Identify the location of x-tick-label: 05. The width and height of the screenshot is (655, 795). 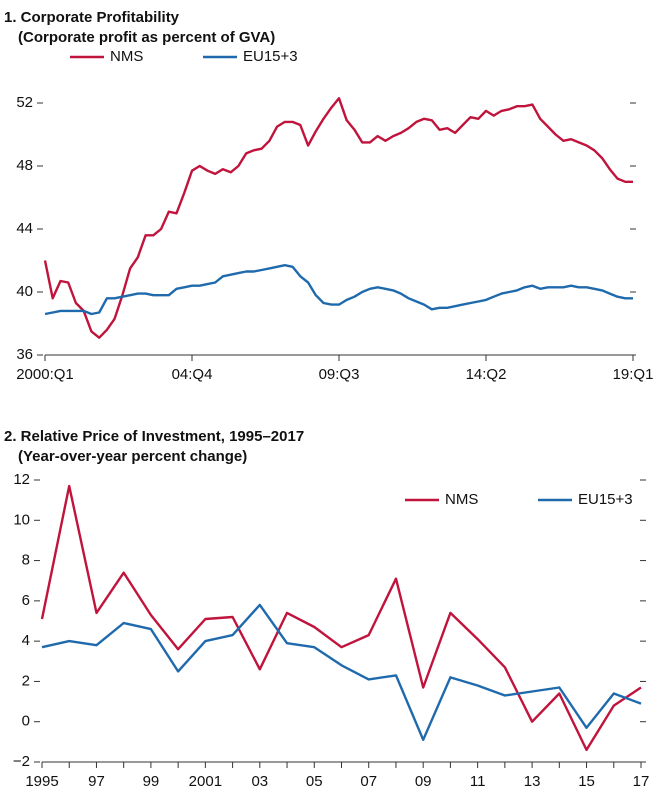
(314, 781).